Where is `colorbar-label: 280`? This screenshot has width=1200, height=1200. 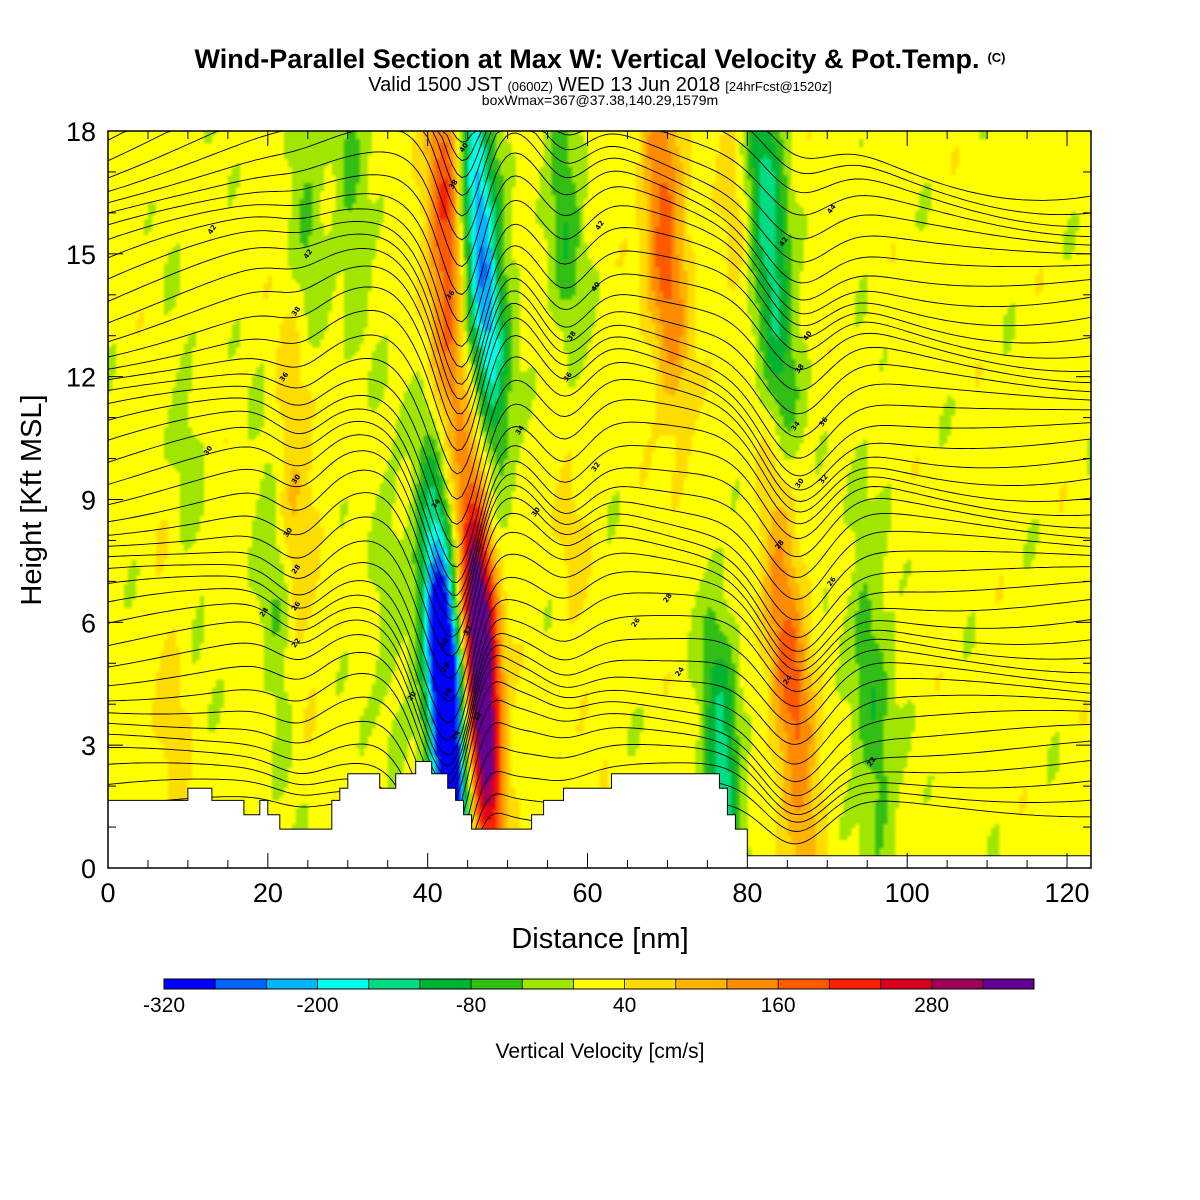
colorbar-label: 280 is located at coordinates (931, 1005).